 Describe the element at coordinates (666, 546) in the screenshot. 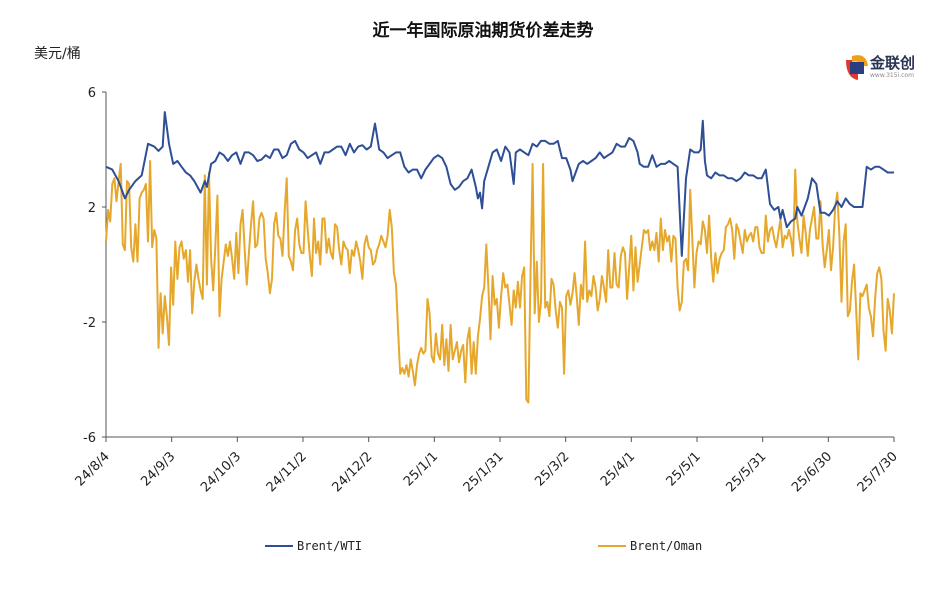

I see `legend-label-brent-oman: Brent/Oman` at that location.